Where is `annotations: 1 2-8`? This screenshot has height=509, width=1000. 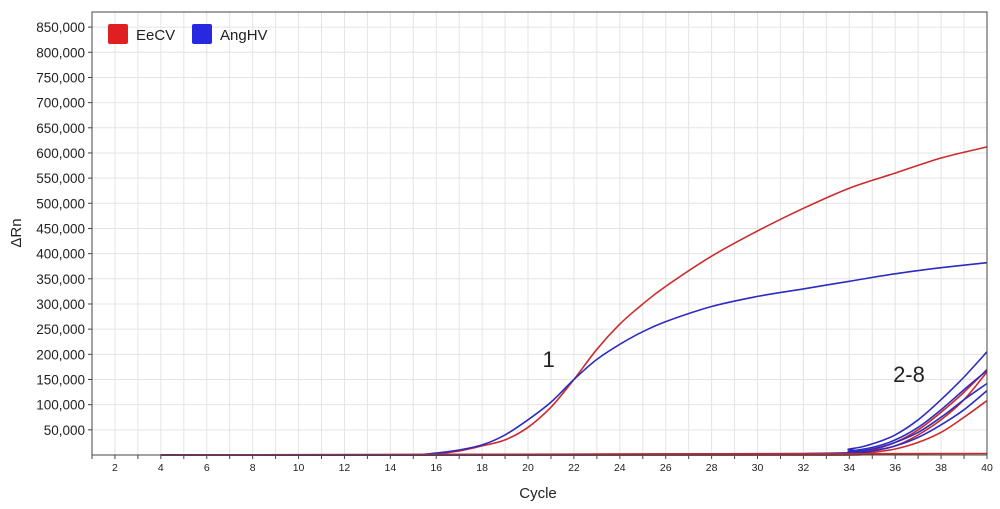
annotations: 1 2-8 is located at coordinates (734, 367).